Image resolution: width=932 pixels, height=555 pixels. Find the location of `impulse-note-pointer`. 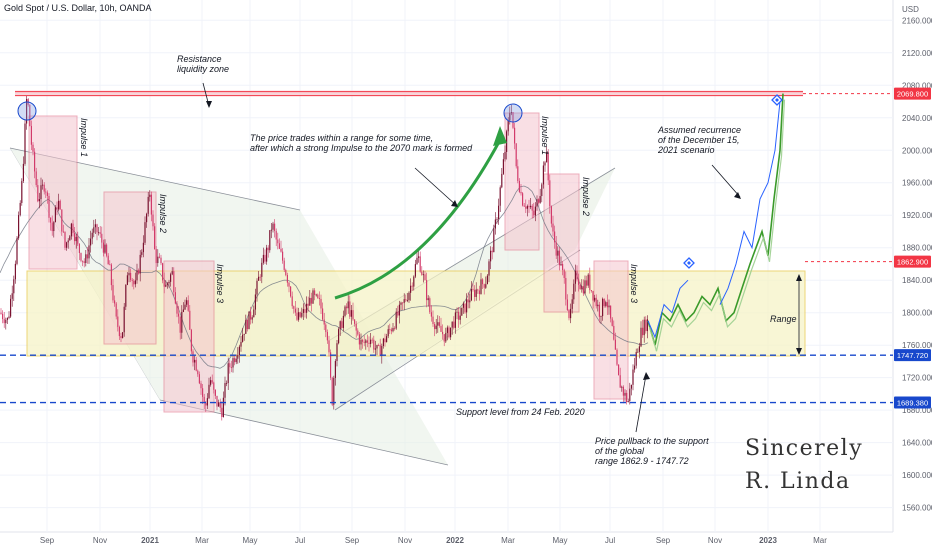

impulse-note-pointer is located at coordinates (436, 187).